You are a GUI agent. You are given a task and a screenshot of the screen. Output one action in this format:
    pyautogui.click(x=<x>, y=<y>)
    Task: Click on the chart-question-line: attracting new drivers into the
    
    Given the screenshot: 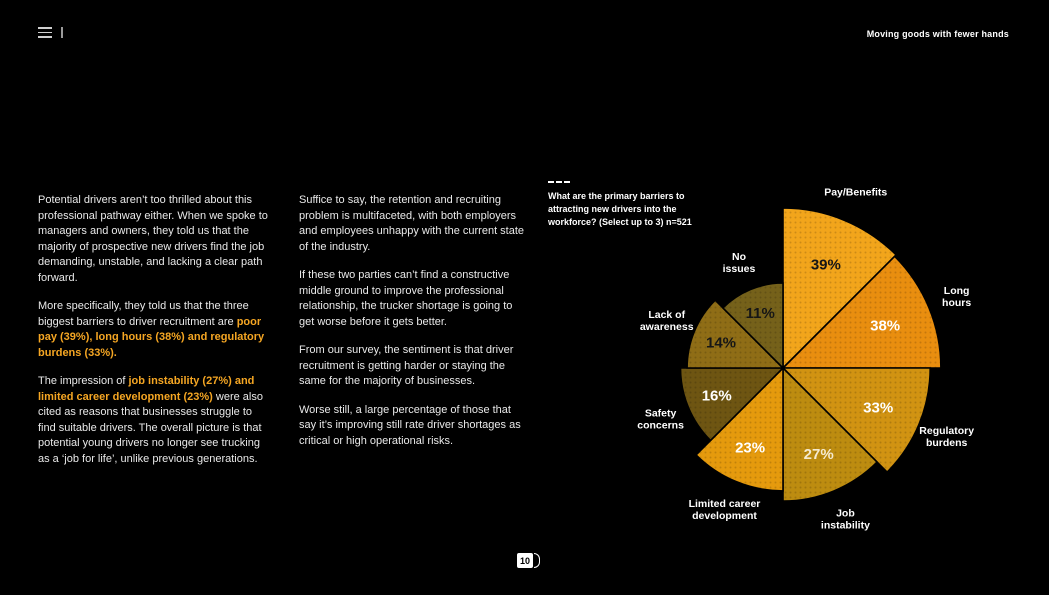 What is the action you would take?
    pyautogui.click(x=612, y=209)
    